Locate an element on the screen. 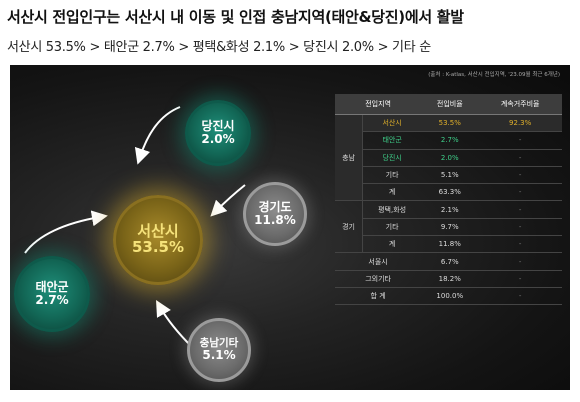 The image size is (580, 402). table-row: 그외기타 18.2% - is located at coordinates (448, 279).